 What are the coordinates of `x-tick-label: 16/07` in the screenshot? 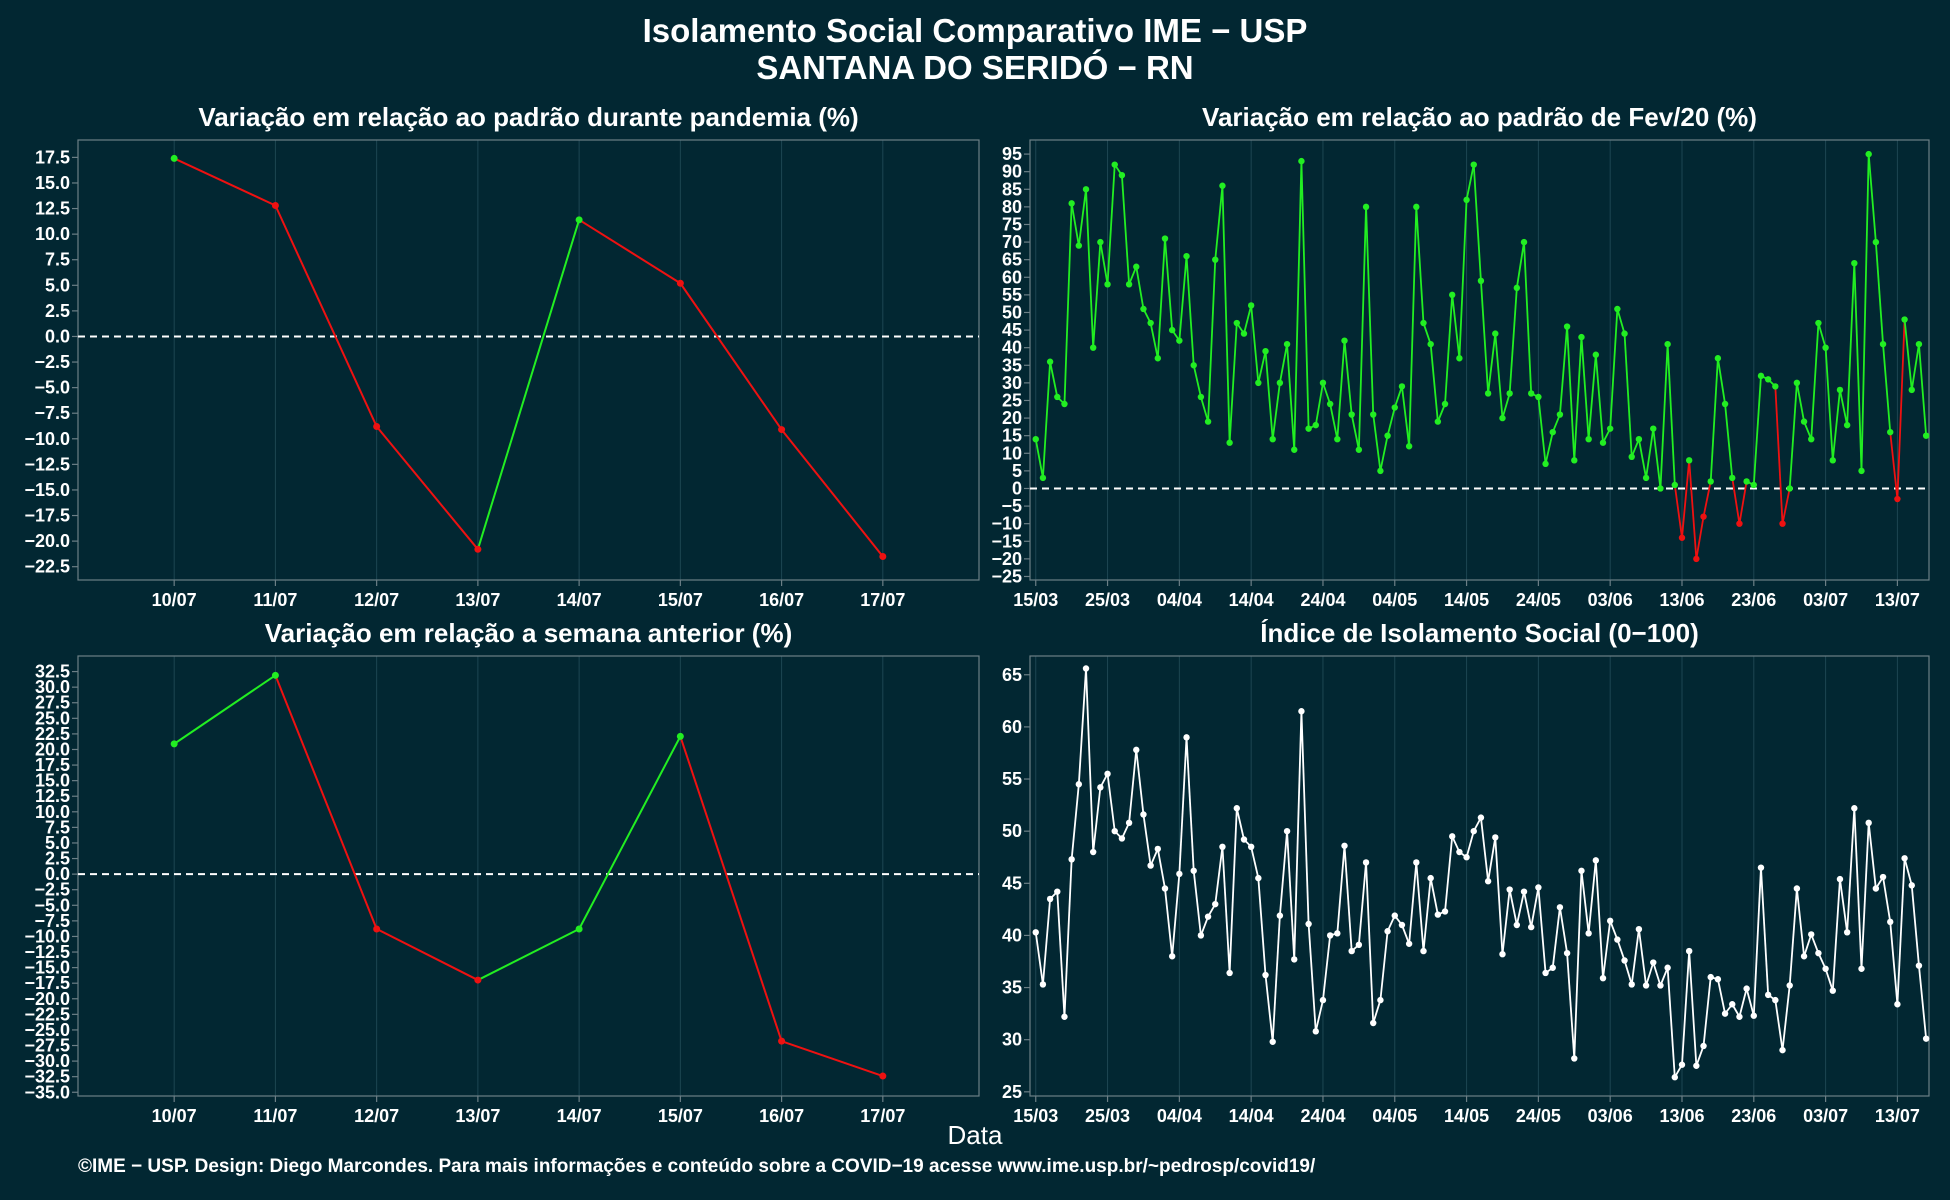 It's located at (781, 600).